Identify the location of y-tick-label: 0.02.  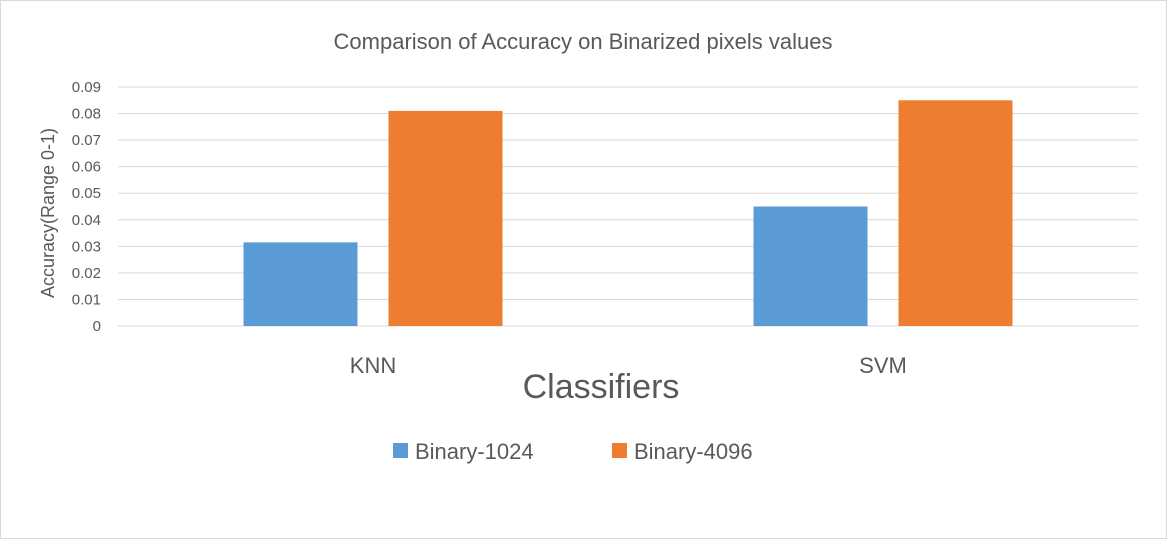
(86, 273).